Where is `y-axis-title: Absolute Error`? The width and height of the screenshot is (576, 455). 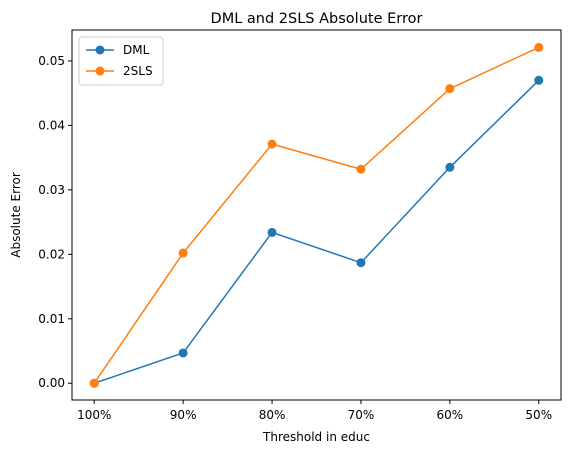
y-axis-title: Absolute Error is located at coordinates (16, 215).